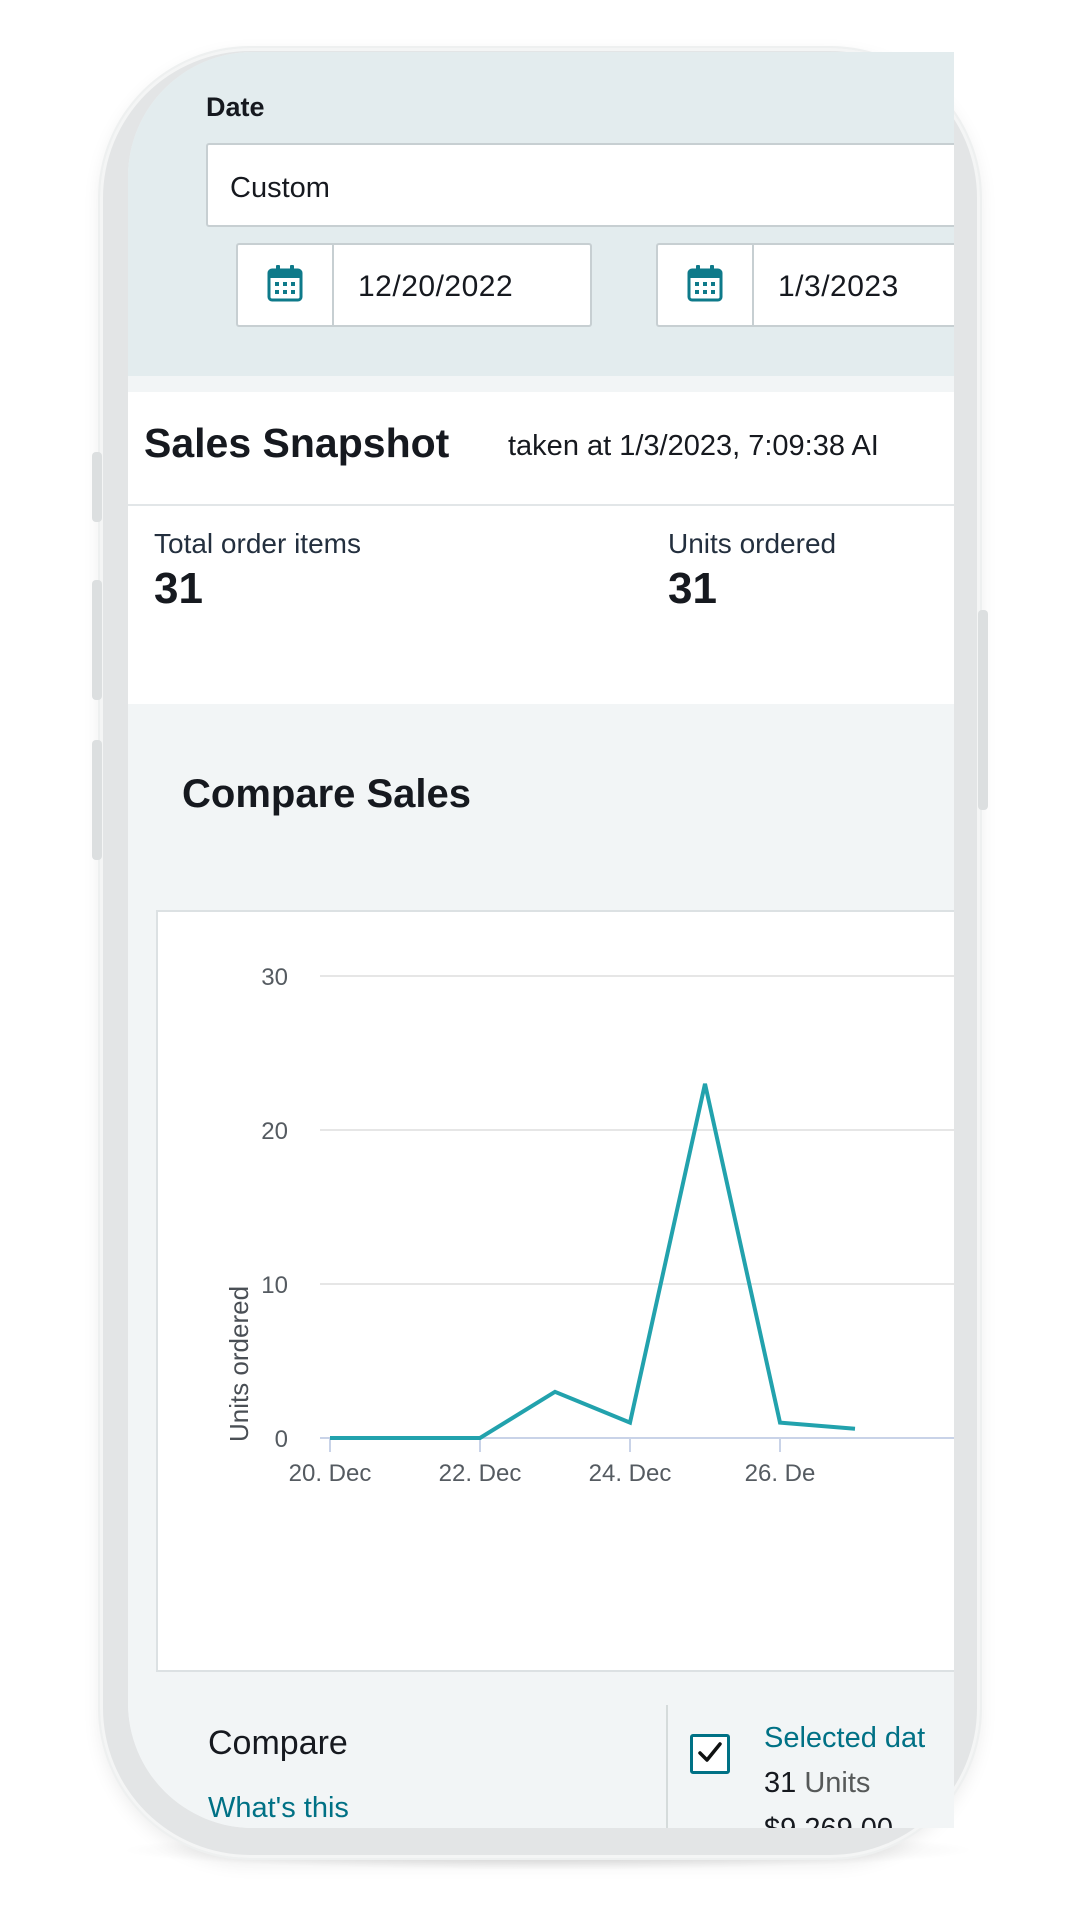 The width and height of the screenshot is (1080, 1920). Describe the element at coordinates (692, 588) in the screenshot. I see `metric-units-ordered-value: 31` at that location.